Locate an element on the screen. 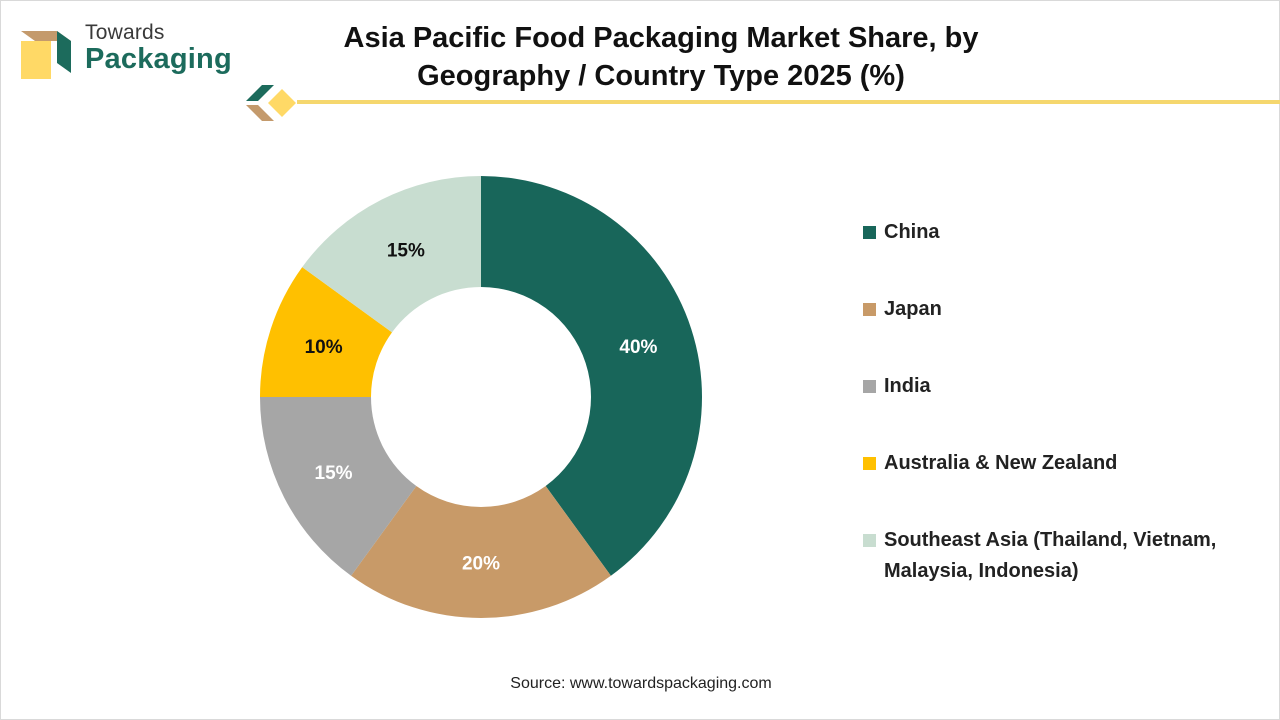 The width and height of the screenshot is (1280, 720). brand-logo: Towards Packaging is located at coordinates (132, 51).